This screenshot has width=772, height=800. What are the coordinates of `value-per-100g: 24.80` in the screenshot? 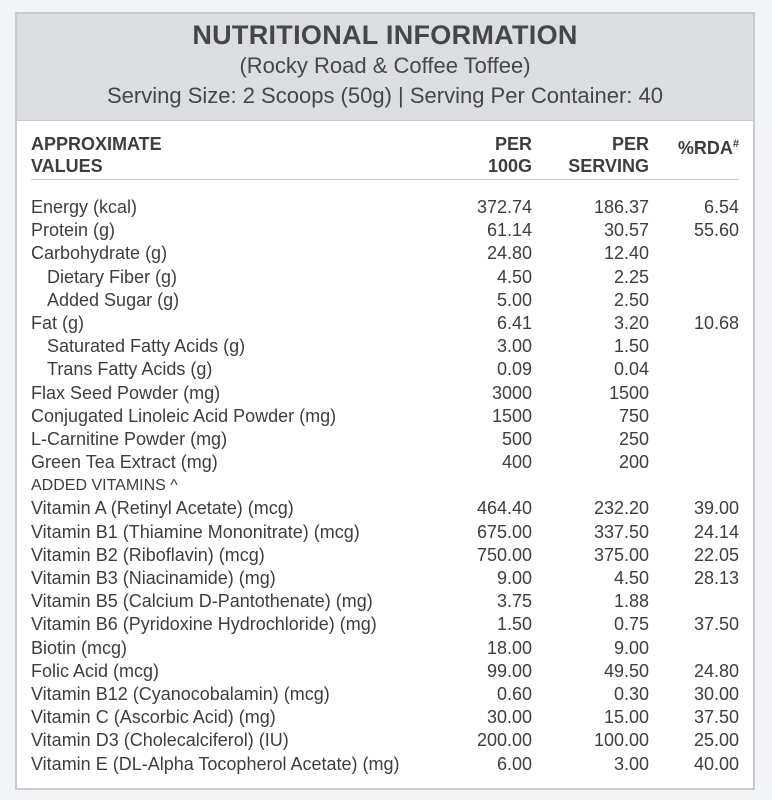 It's located at (509, 253).